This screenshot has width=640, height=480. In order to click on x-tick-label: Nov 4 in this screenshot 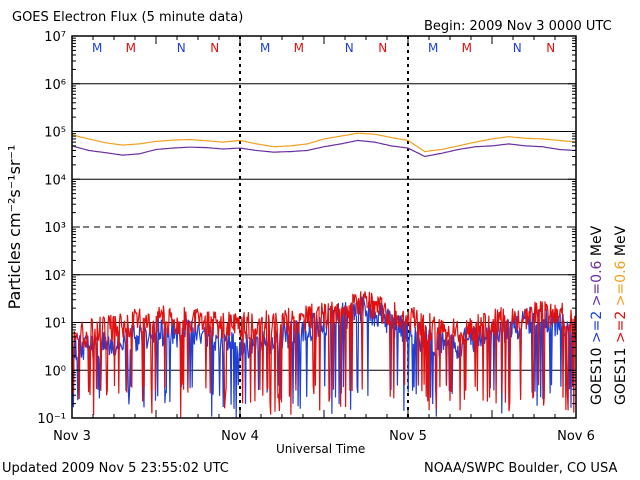, I will do `click(240, 436)`.